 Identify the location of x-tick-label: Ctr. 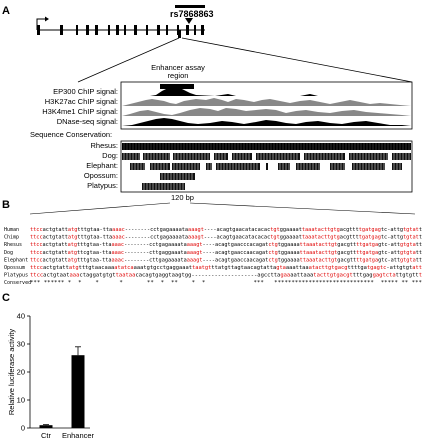
(46, 435).